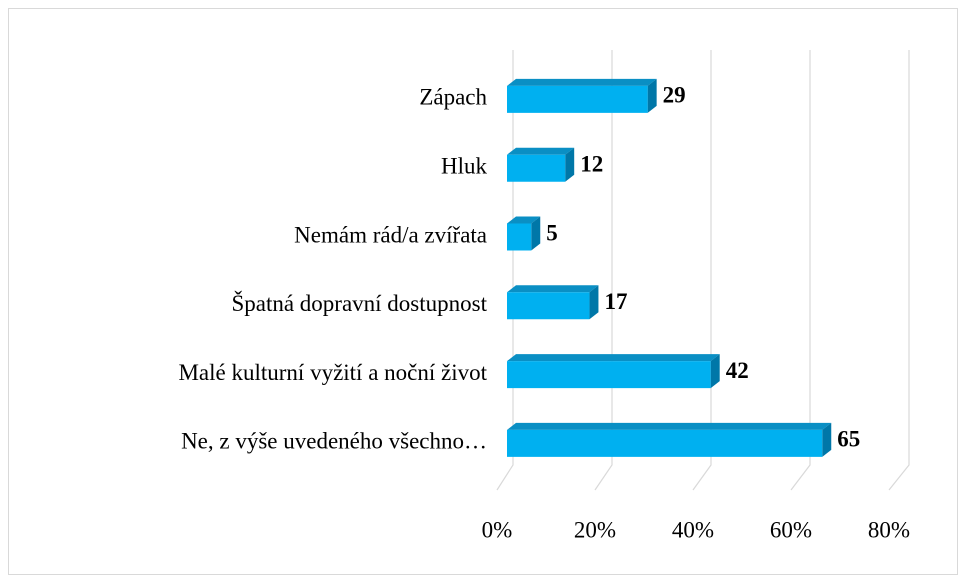 The width and height of the screenshot is (966, 581). Describe the element at coordinates (332, 372) in the screenshot. I see `category-label: Malé kulturní vyžití a noční život` at that location.